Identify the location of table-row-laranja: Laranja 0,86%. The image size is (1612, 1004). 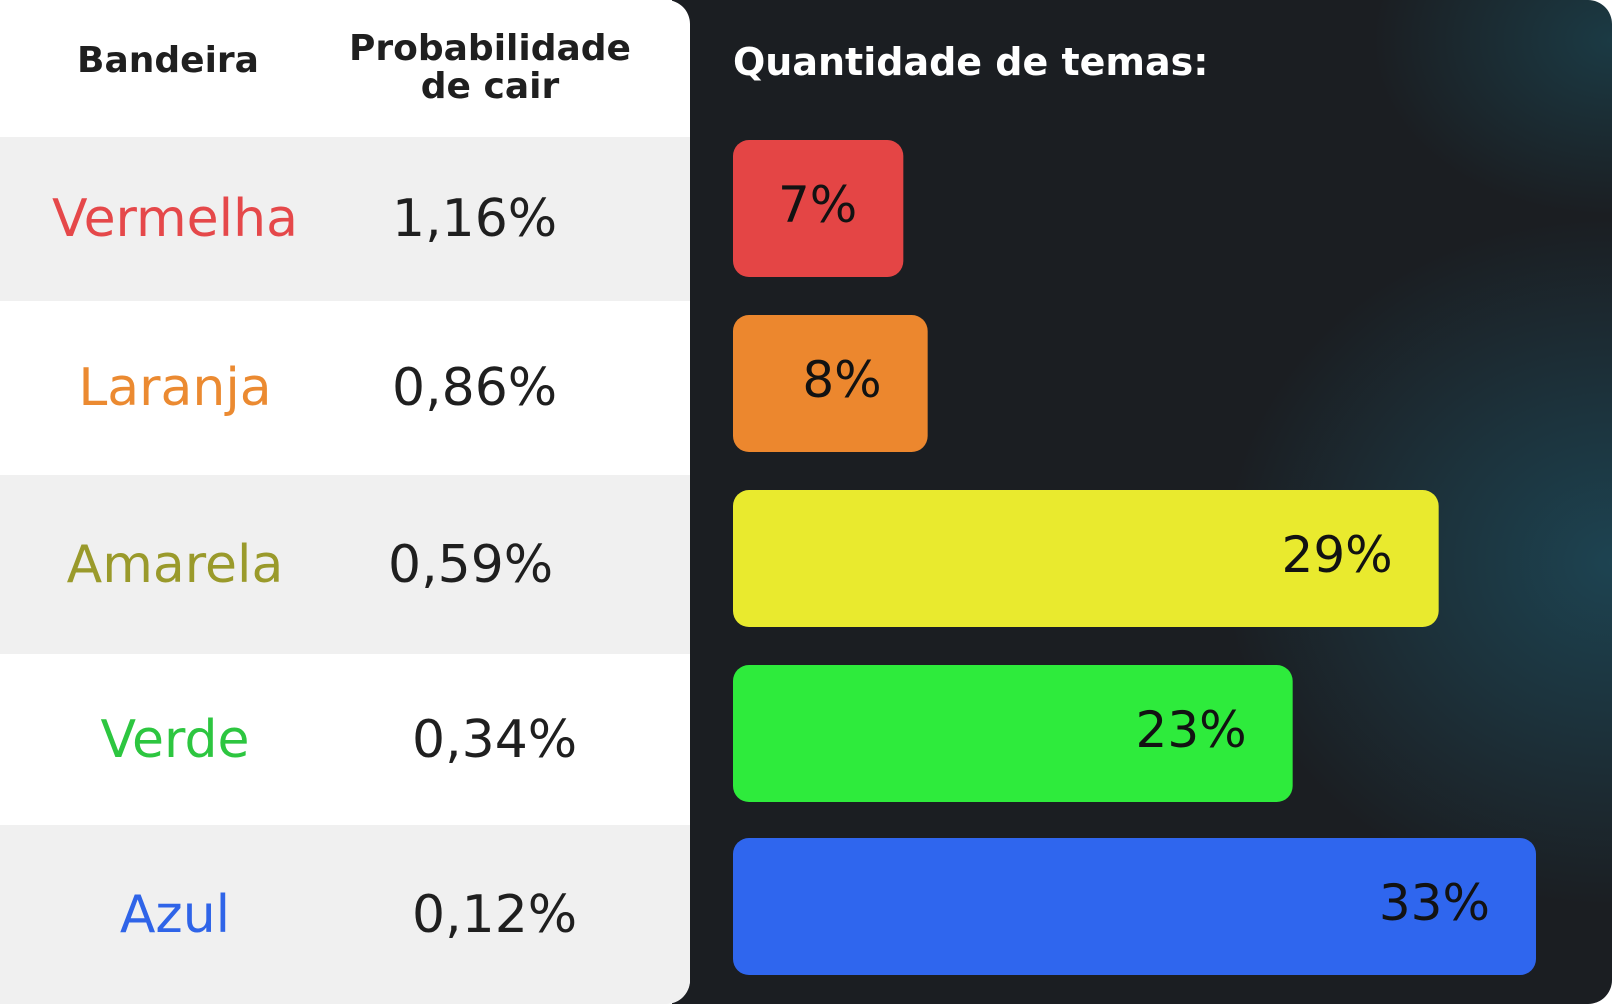
(345, 388).